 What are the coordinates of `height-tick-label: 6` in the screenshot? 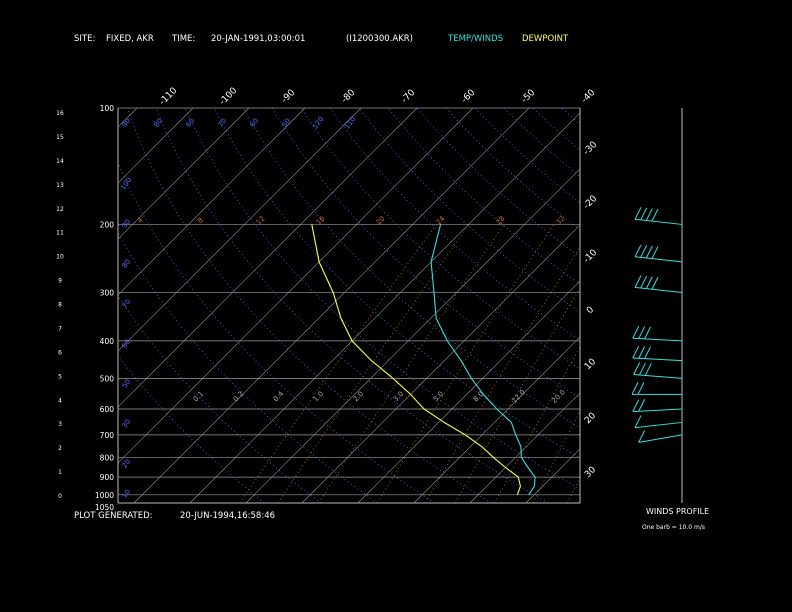 It's located at (60, 352).